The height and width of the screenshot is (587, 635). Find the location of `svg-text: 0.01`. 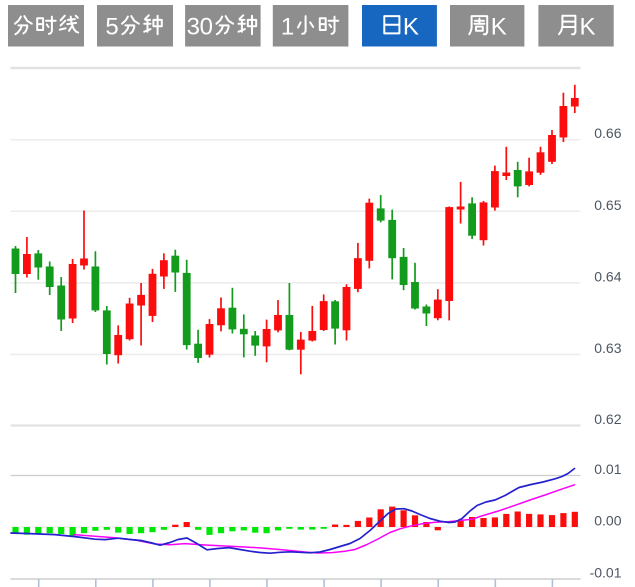

svg-text: 0.01 is located at coordinates (607, 469).